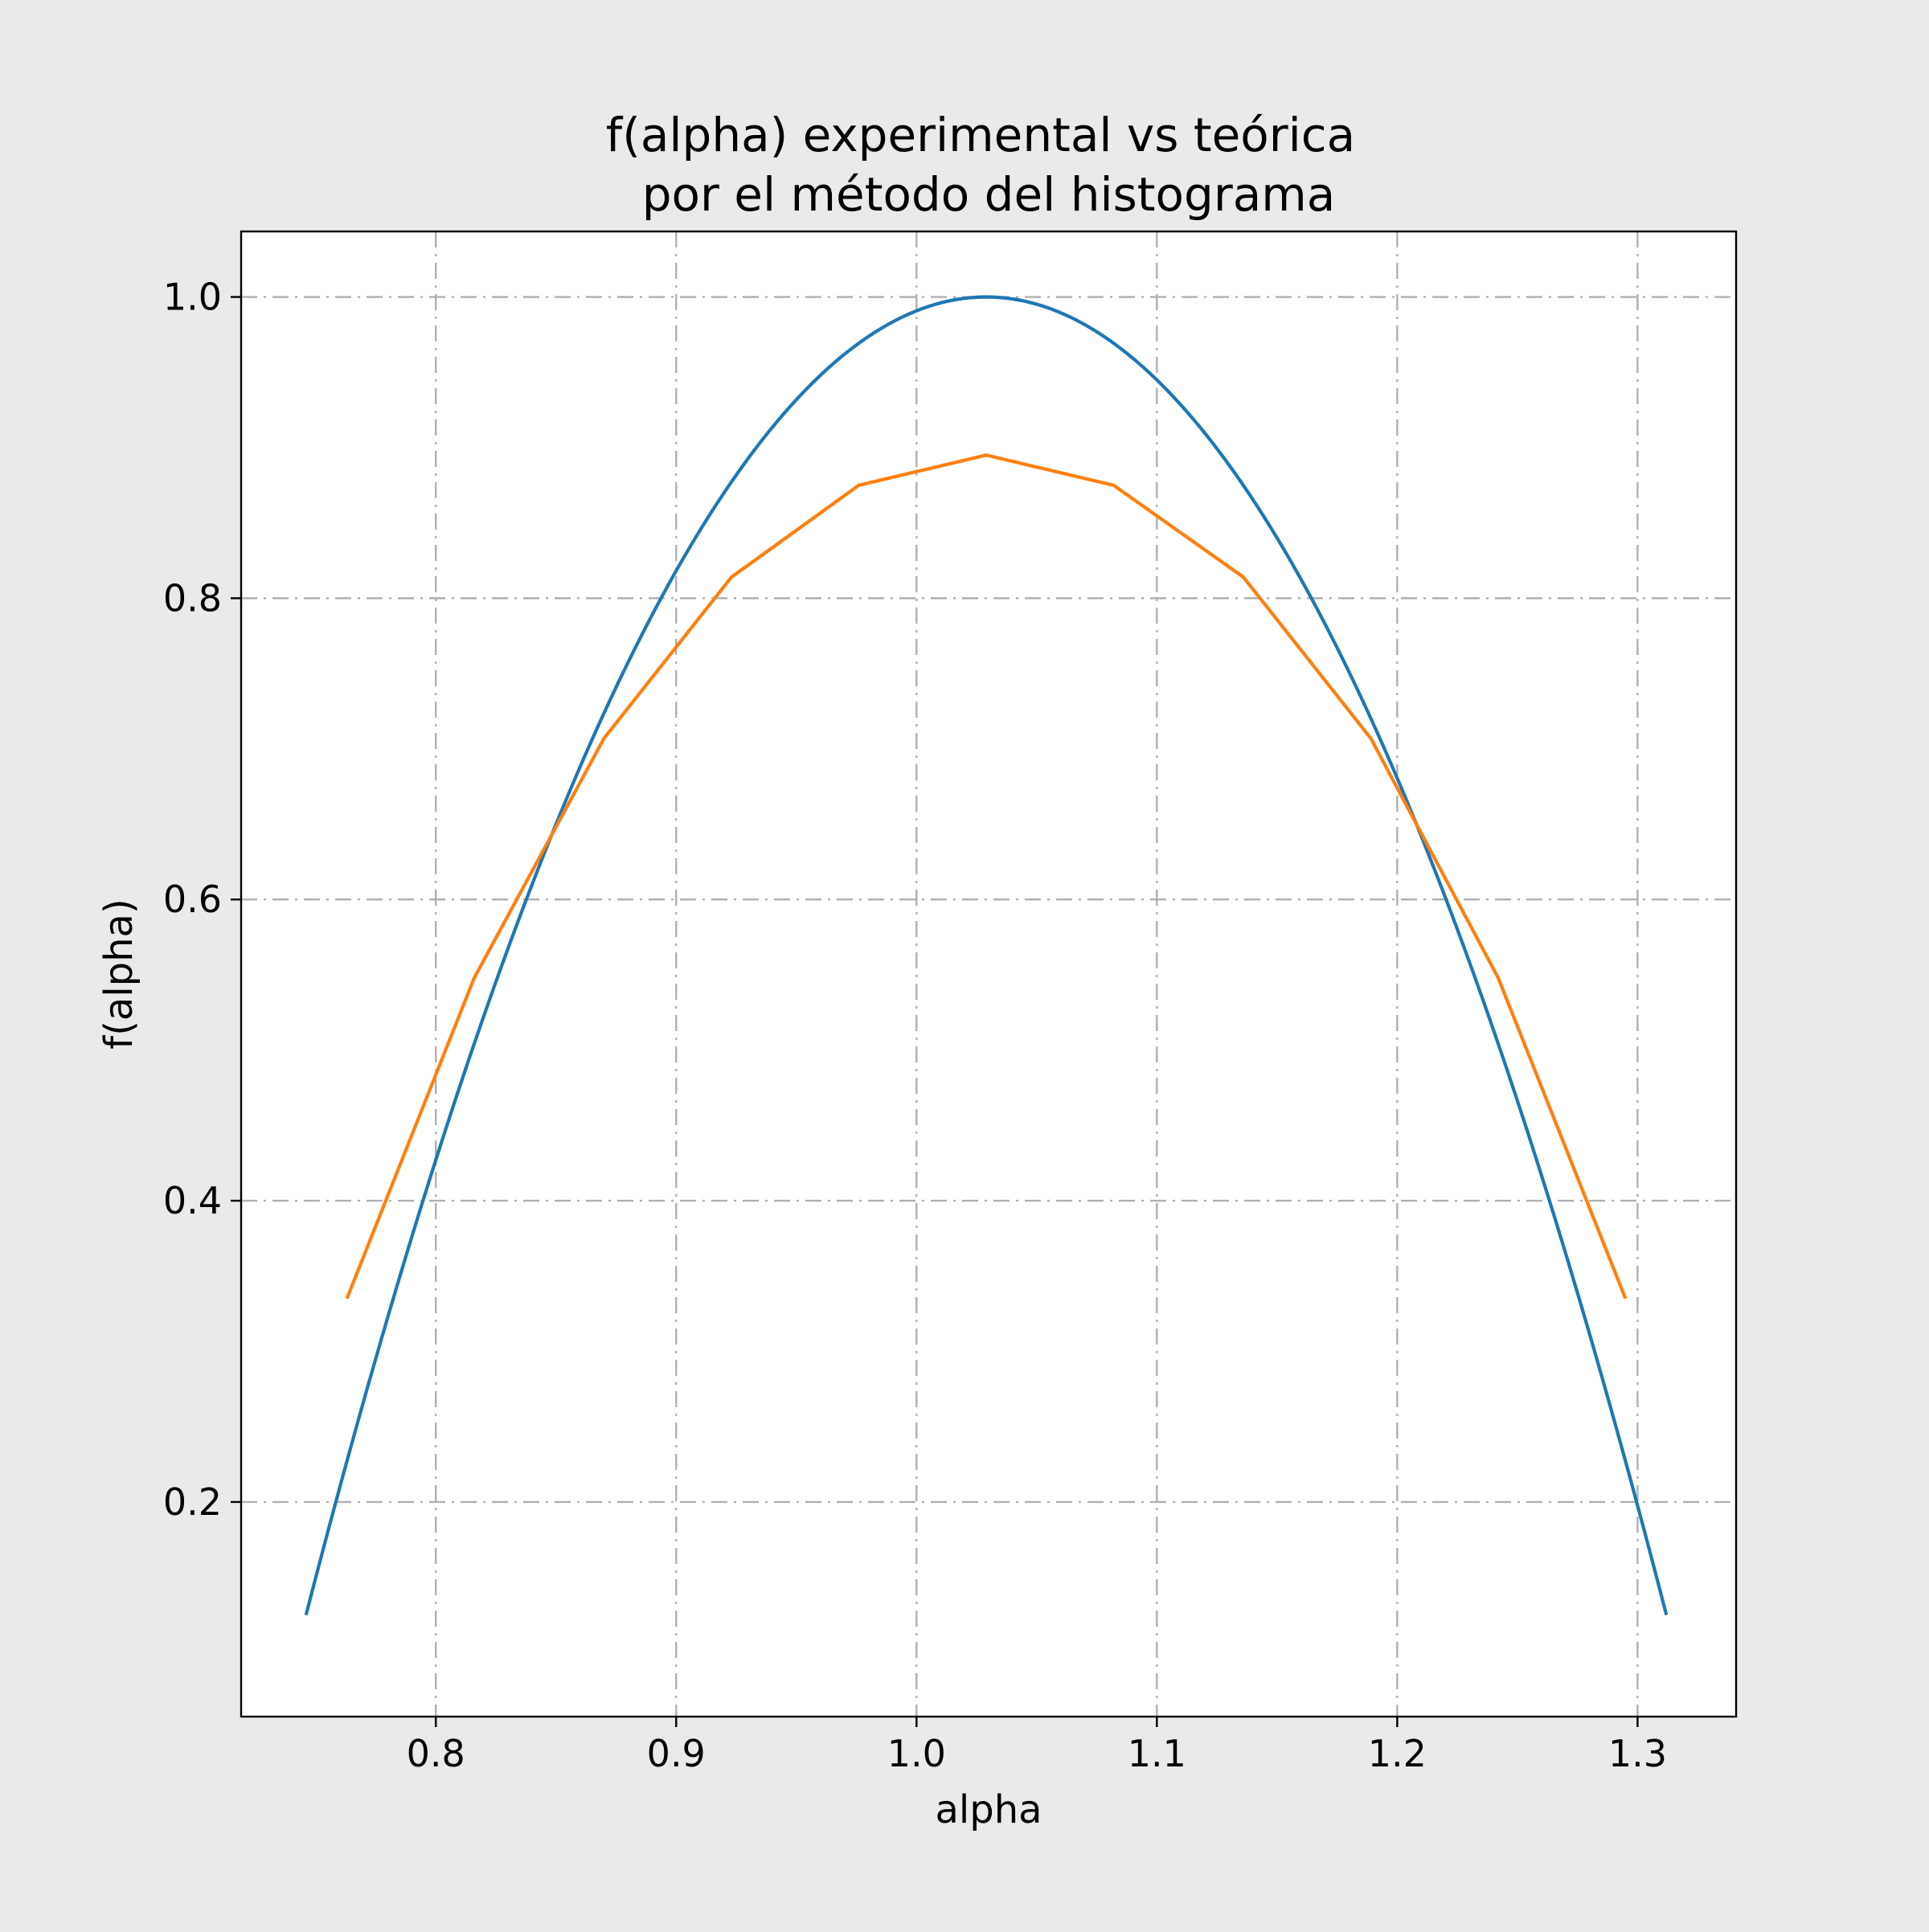 This screenshot has width=1929, height=1932. I want to click on y-tick-label: 0.2, so click(192, 1502).